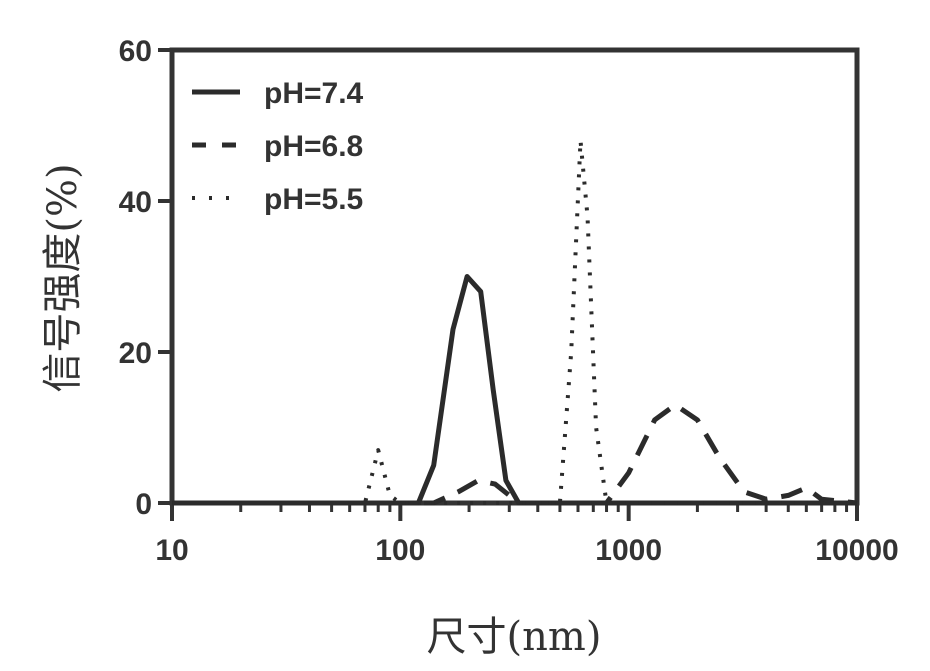 The image size is (930, 671). I want to click on legend-label: pH=6.8, so click(313, 146).